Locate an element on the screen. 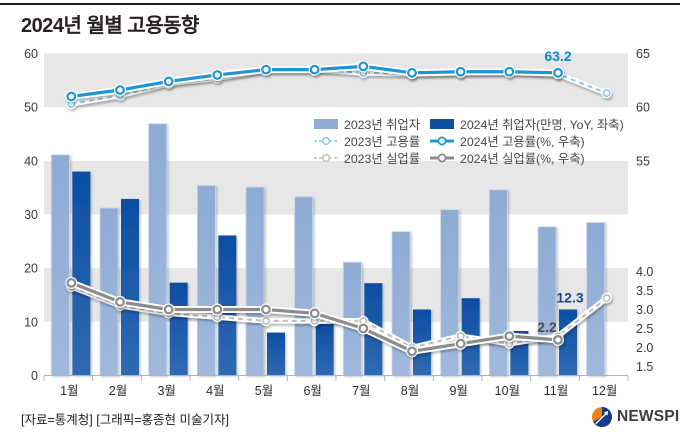  bar-2024-4월 is located at coordinates (227, 305).